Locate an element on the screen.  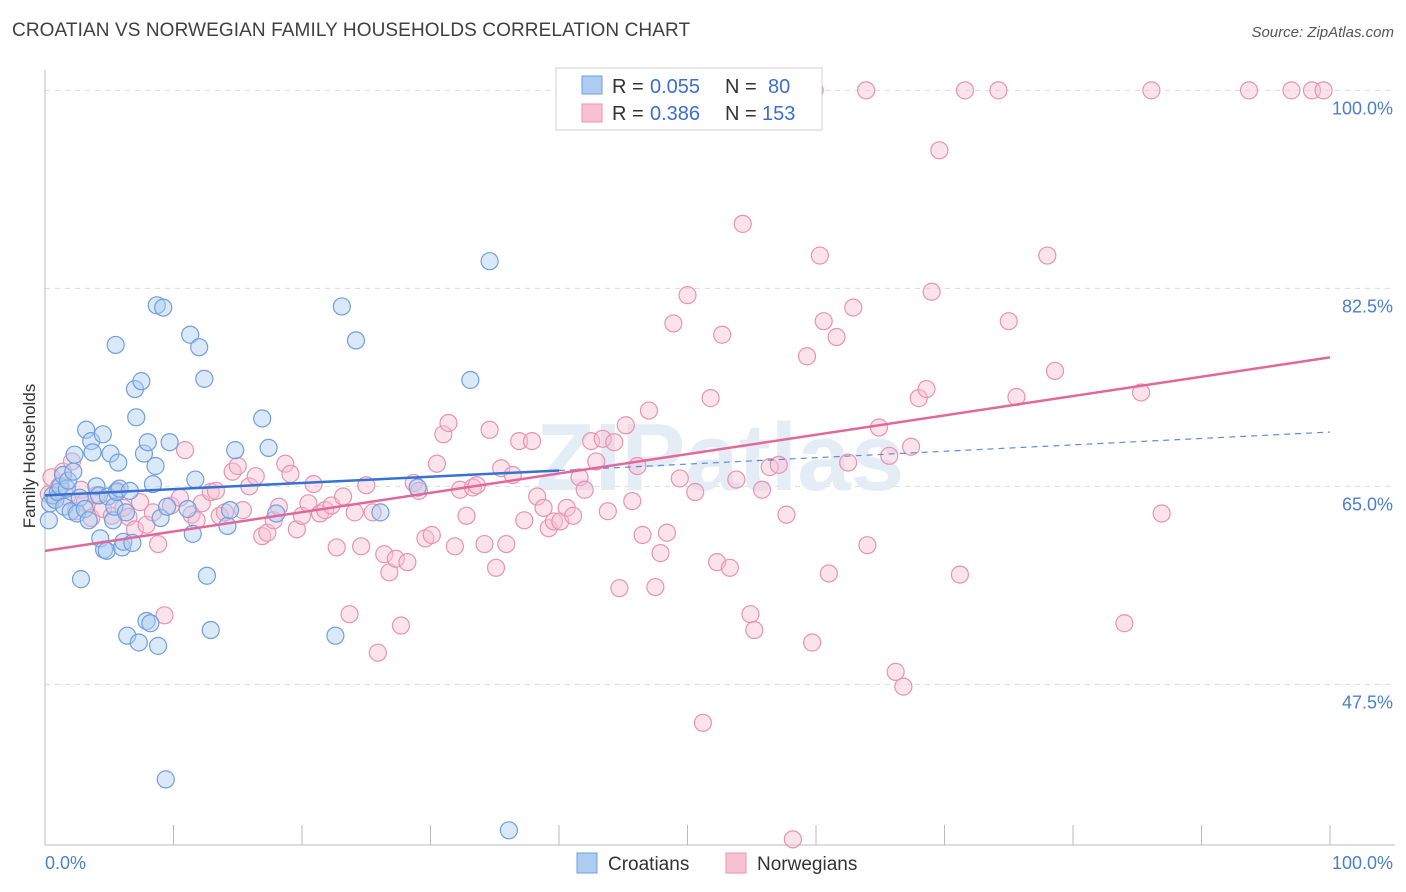
watermark: ZIPatlas is located at coordinates (720, 457).